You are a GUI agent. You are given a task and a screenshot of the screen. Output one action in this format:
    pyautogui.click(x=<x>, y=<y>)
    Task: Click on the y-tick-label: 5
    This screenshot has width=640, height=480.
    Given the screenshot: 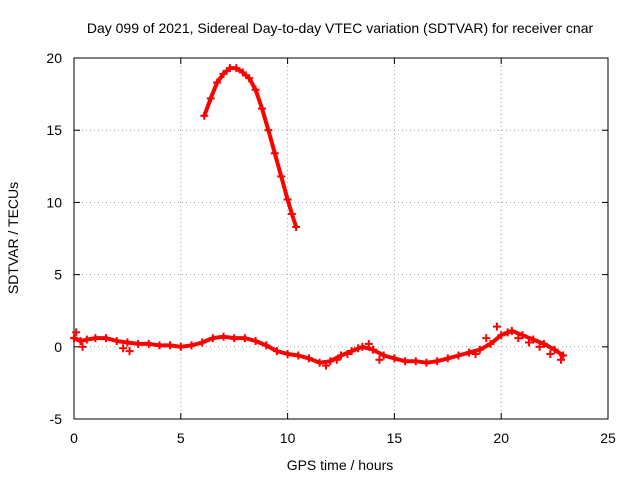 What is the action you would take?
    pyautogui.click(x=58, y=275)
    